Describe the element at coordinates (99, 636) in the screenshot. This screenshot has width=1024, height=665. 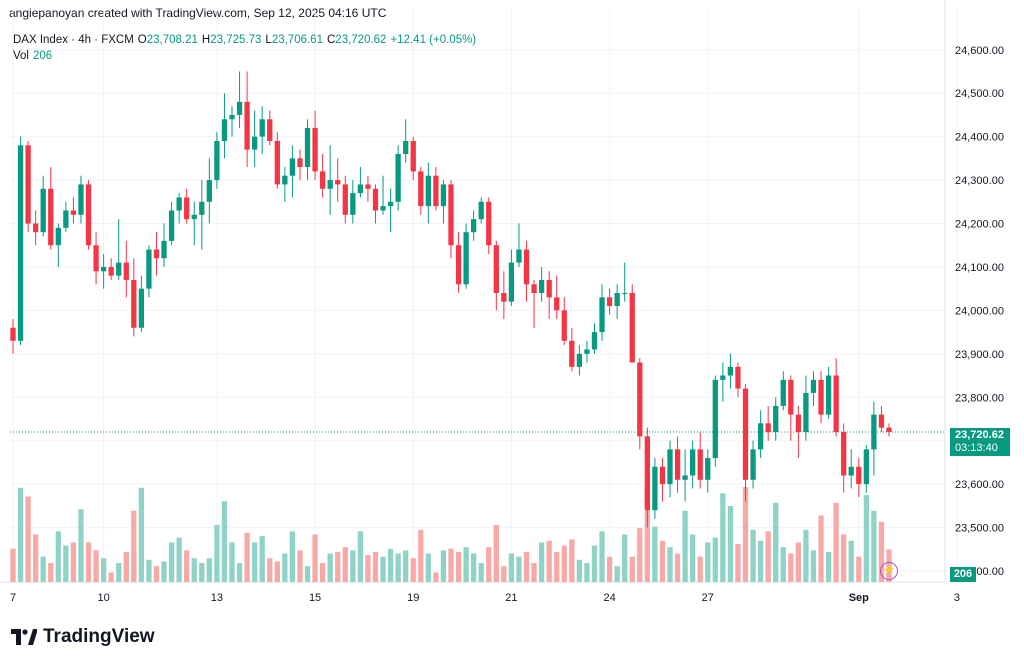
I see `brand-name: TradingView` at that location.